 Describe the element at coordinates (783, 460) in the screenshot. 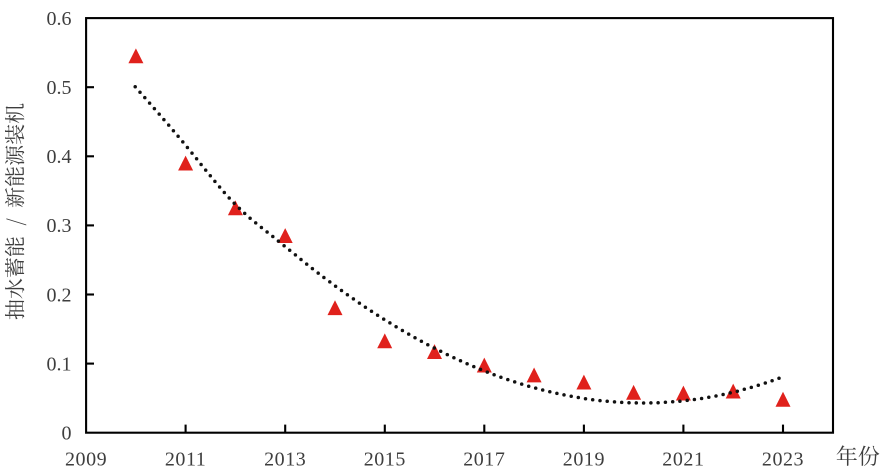

I see `svg-text: 2023` at that location.